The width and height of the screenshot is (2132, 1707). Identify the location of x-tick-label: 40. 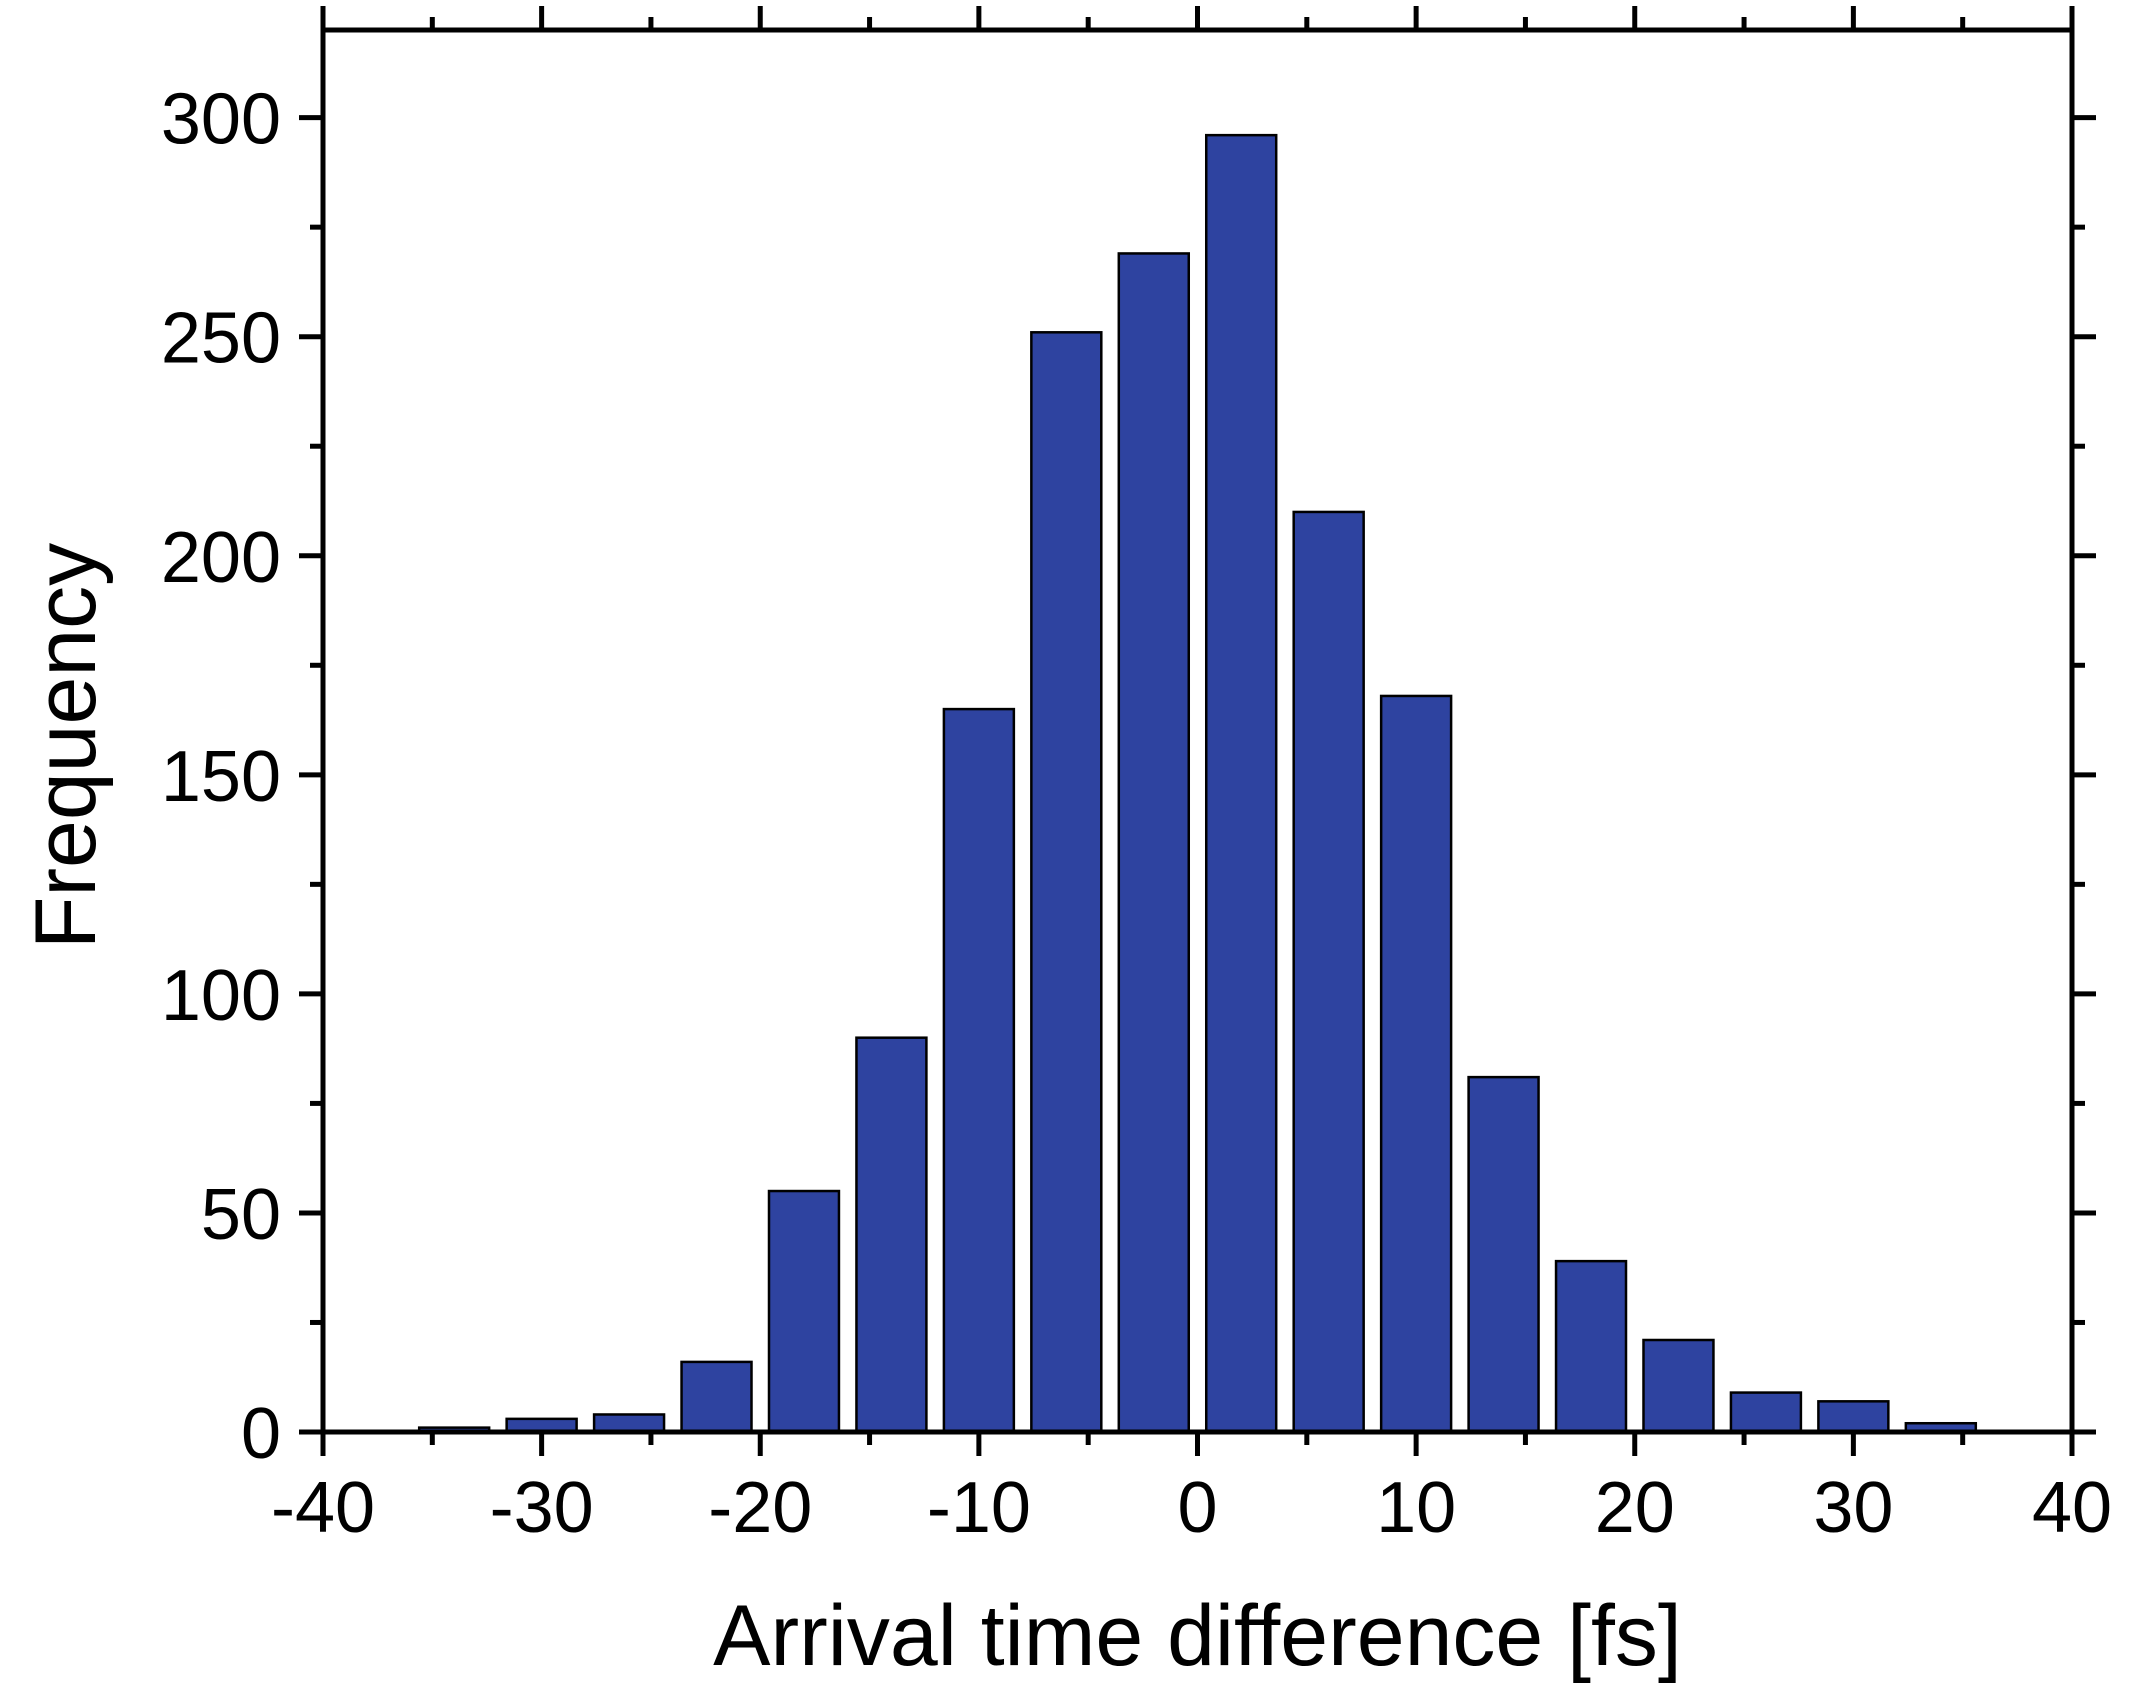
(2072, 1508).